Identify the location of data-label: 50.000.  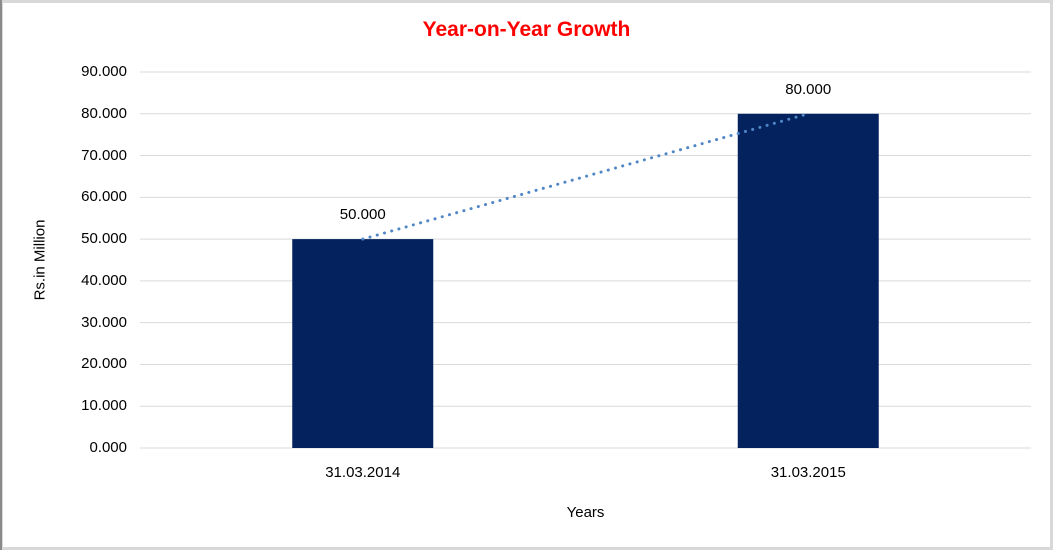
(362, 215).